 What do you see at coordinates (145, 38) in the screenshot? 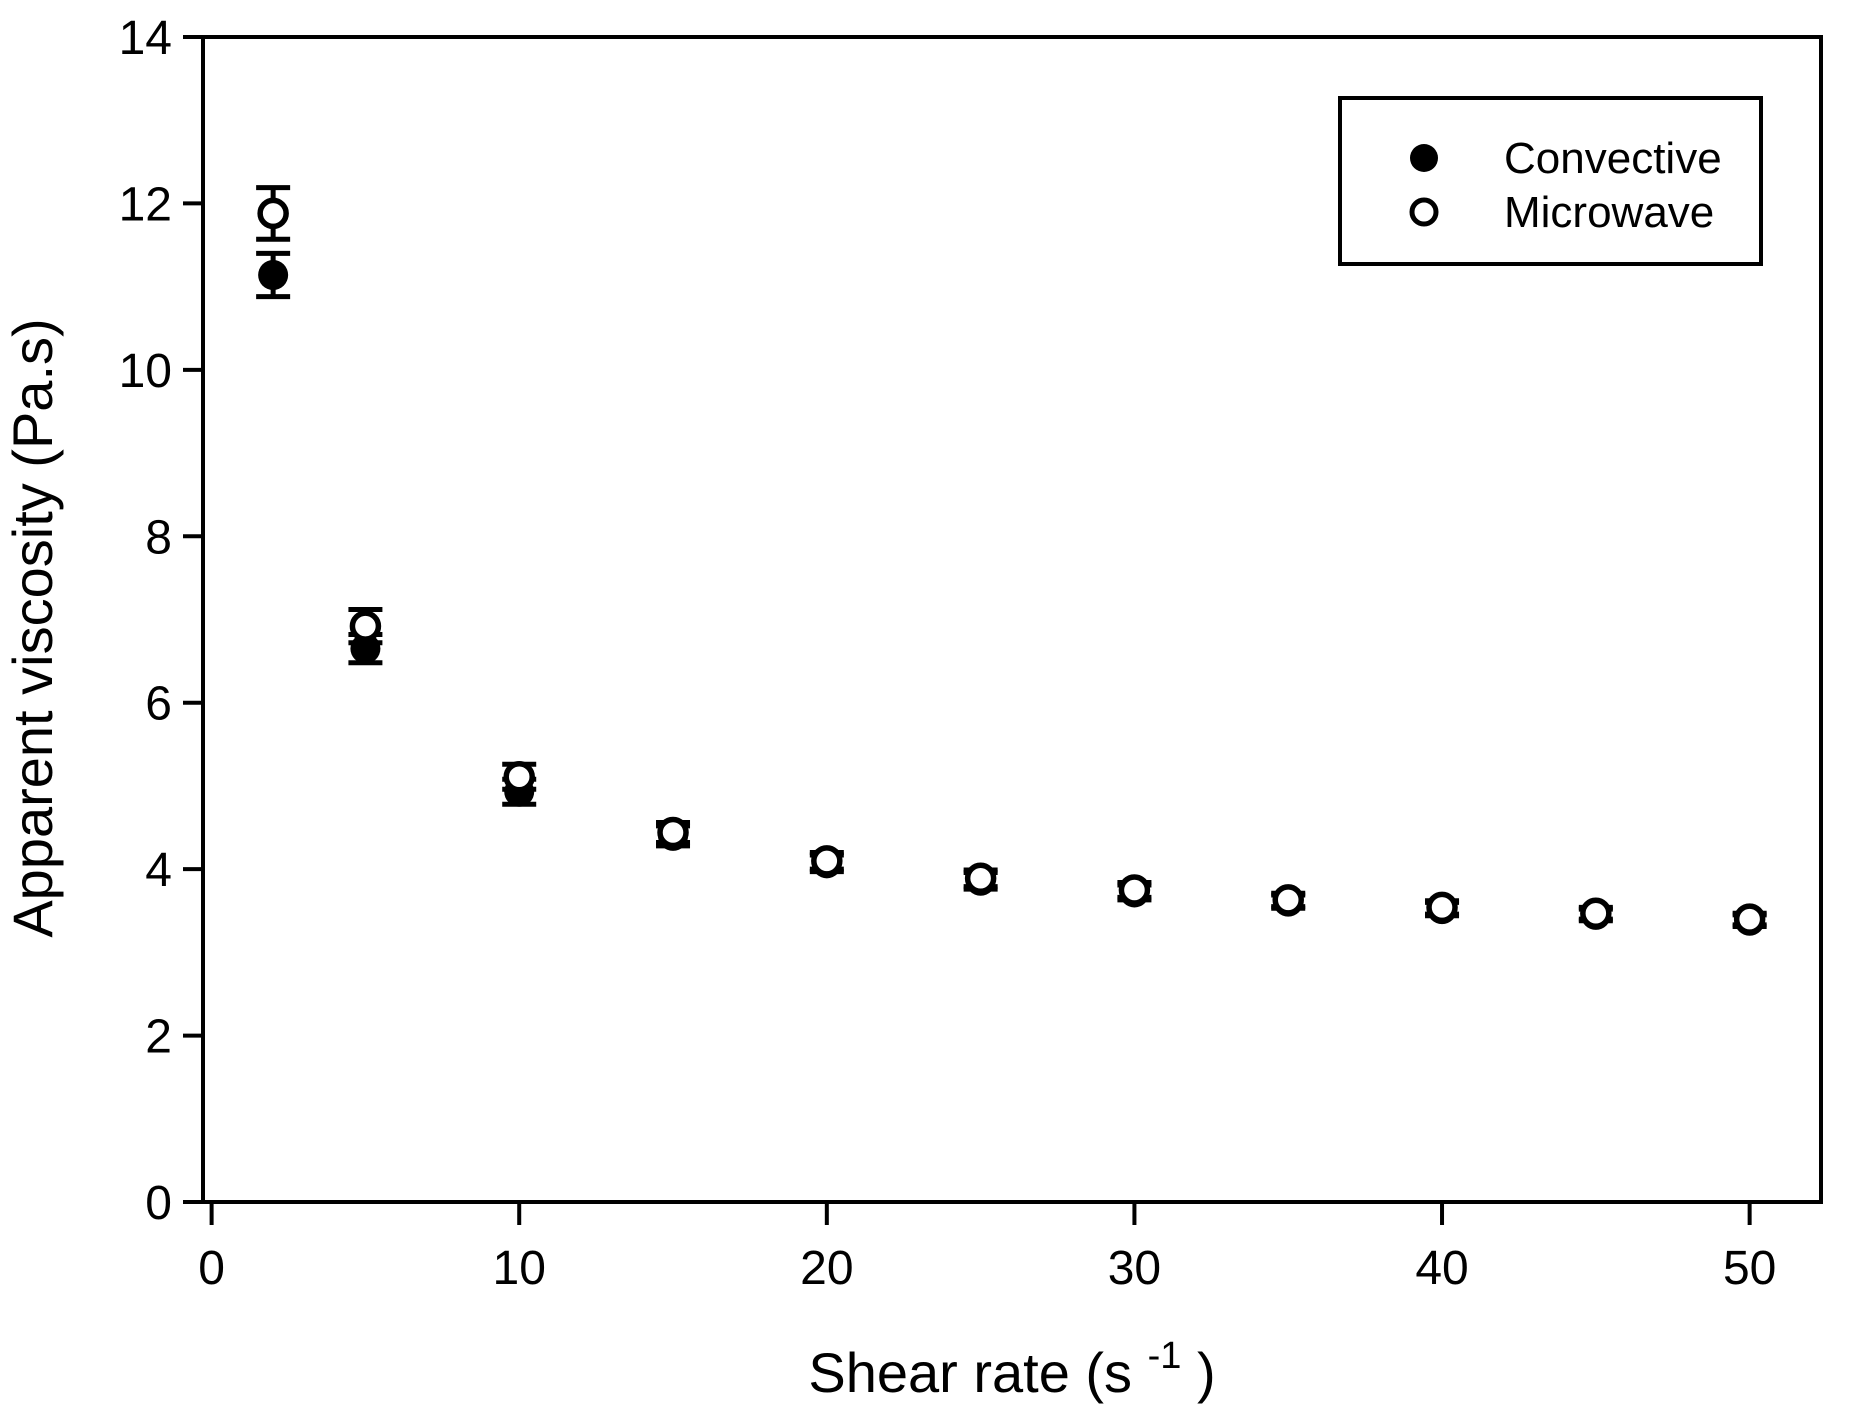
I see `y-tick-label: 14` at bounding box center [145, 38].